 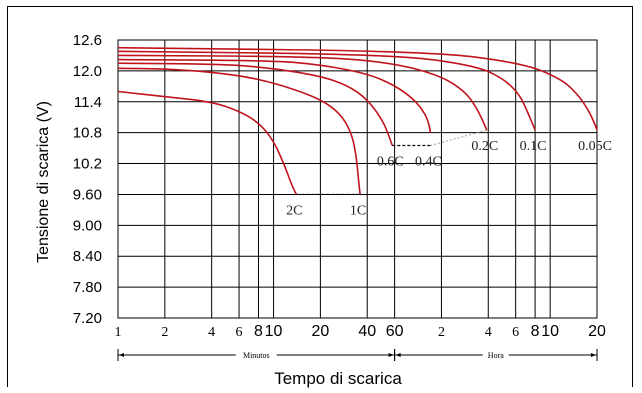 What do you see at coordinates (43, 182) in the screenshot?
I see `y-axis-label: Tensione di scarica (V)` at bounding box center [43, 182].